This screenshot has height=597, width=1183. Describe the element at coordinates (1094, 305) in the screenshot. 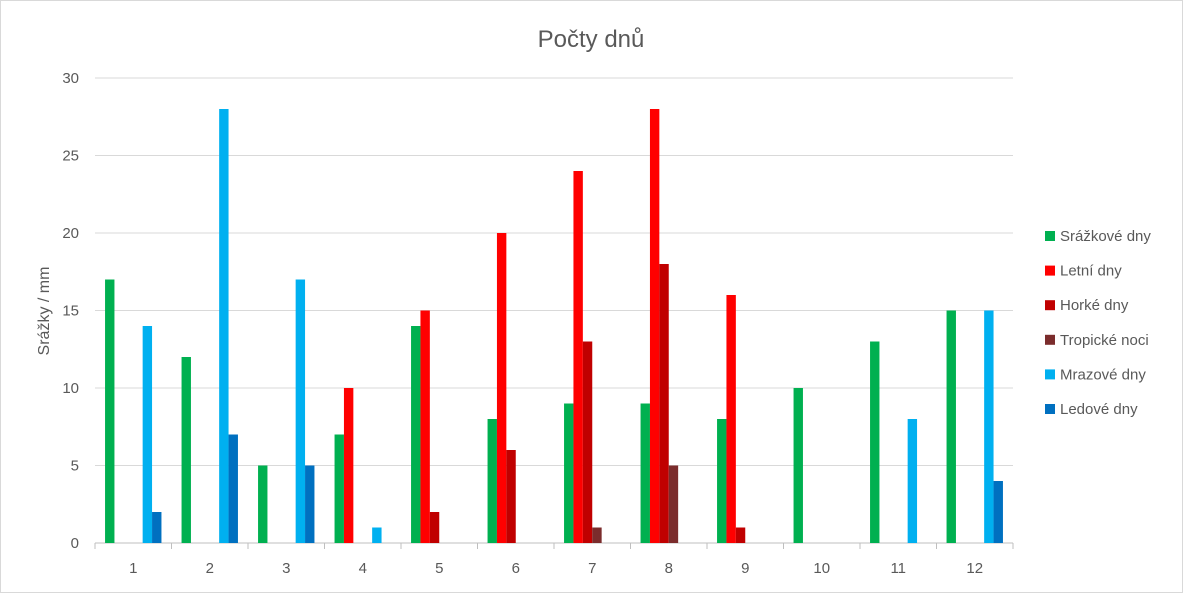

I see `legend-label: Horké dny` at that location.